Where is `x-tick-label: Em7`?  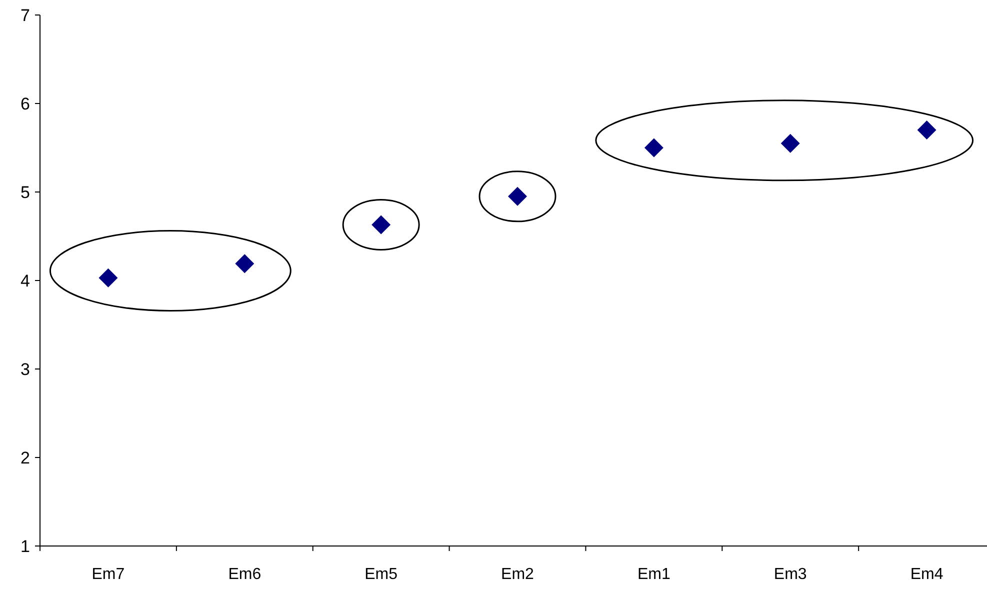
x-tick-label: Em7 is located at coordinates (108, 574).